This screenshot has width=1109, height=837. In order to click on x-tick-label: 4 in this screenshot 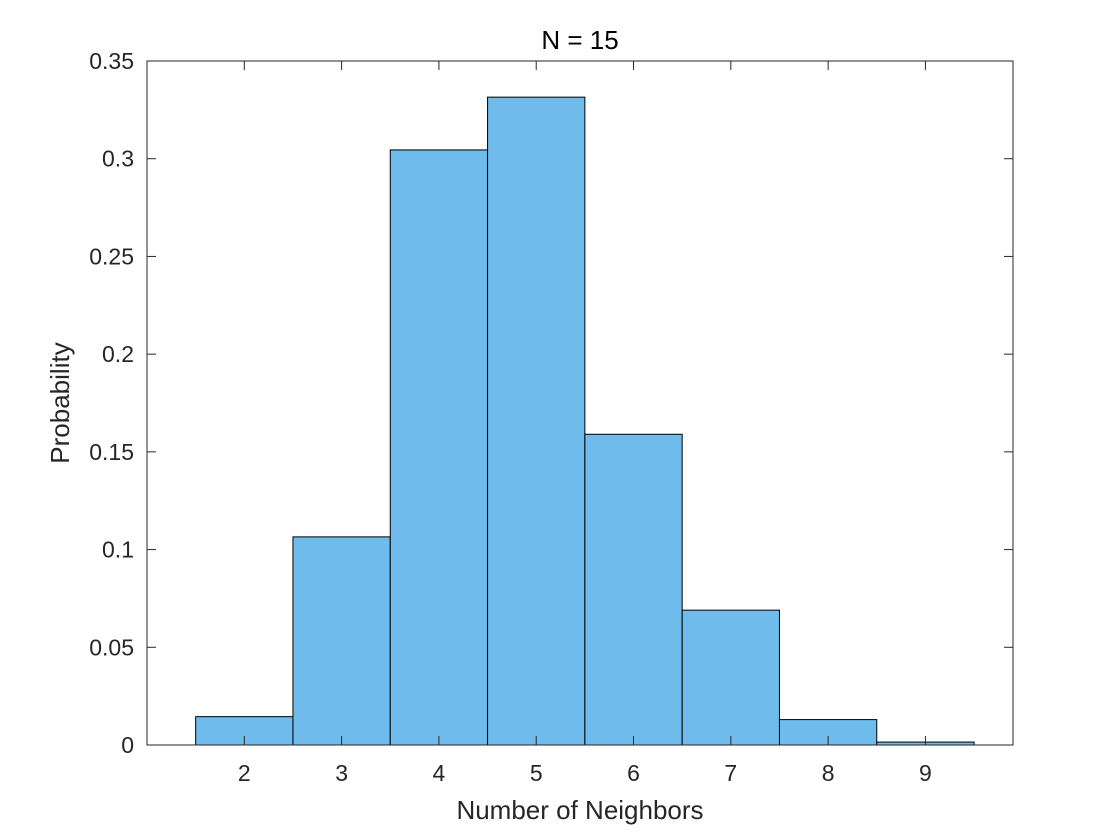, I will do `click(439, 773)`.